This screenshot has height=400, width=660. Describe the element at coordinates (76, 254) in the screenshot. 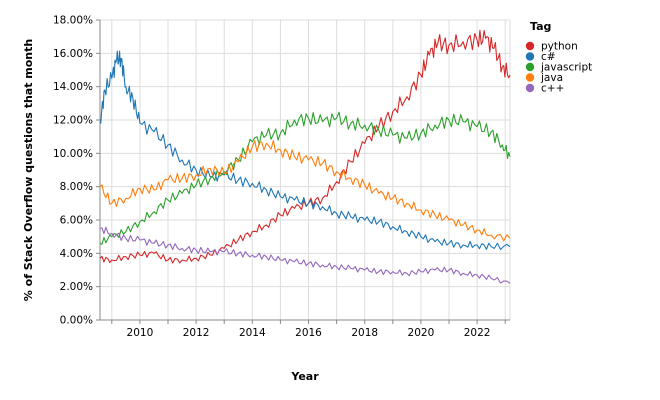

I see `y-tick-label: 4.00%` at that location.